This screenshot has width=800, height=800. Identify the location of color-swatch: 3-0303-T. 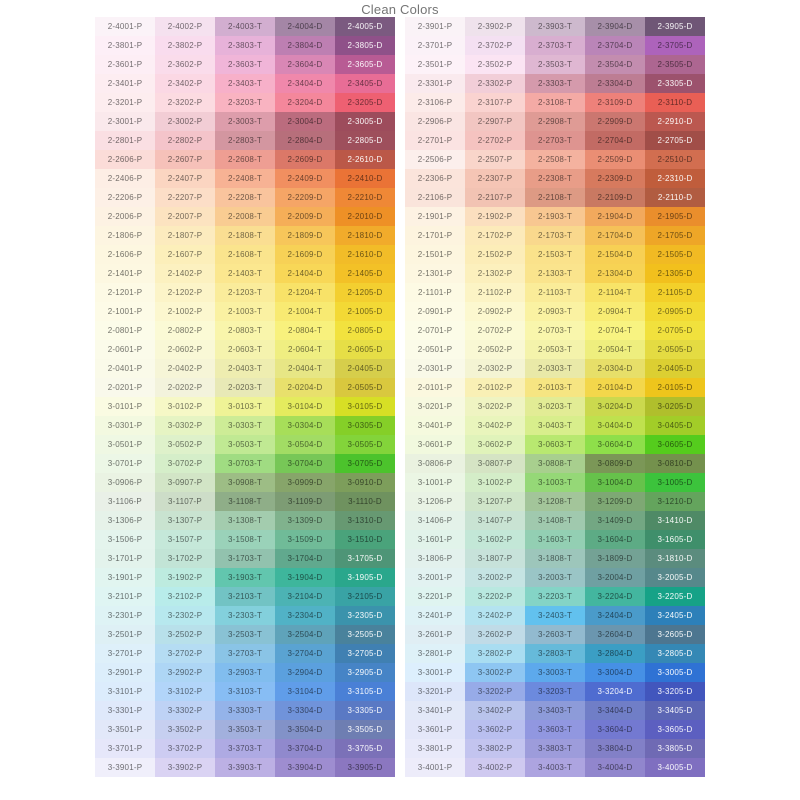
(245, 425).